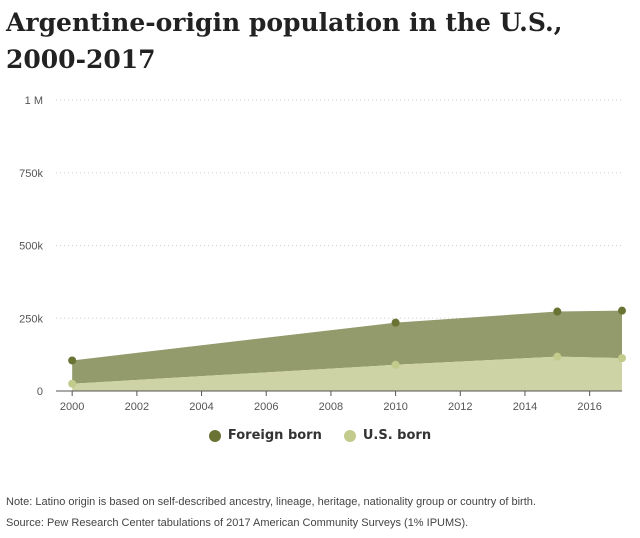 The image size is (640, 538). I want to click on legend-label-foreign-born: Foreign born, so click(274, 435).